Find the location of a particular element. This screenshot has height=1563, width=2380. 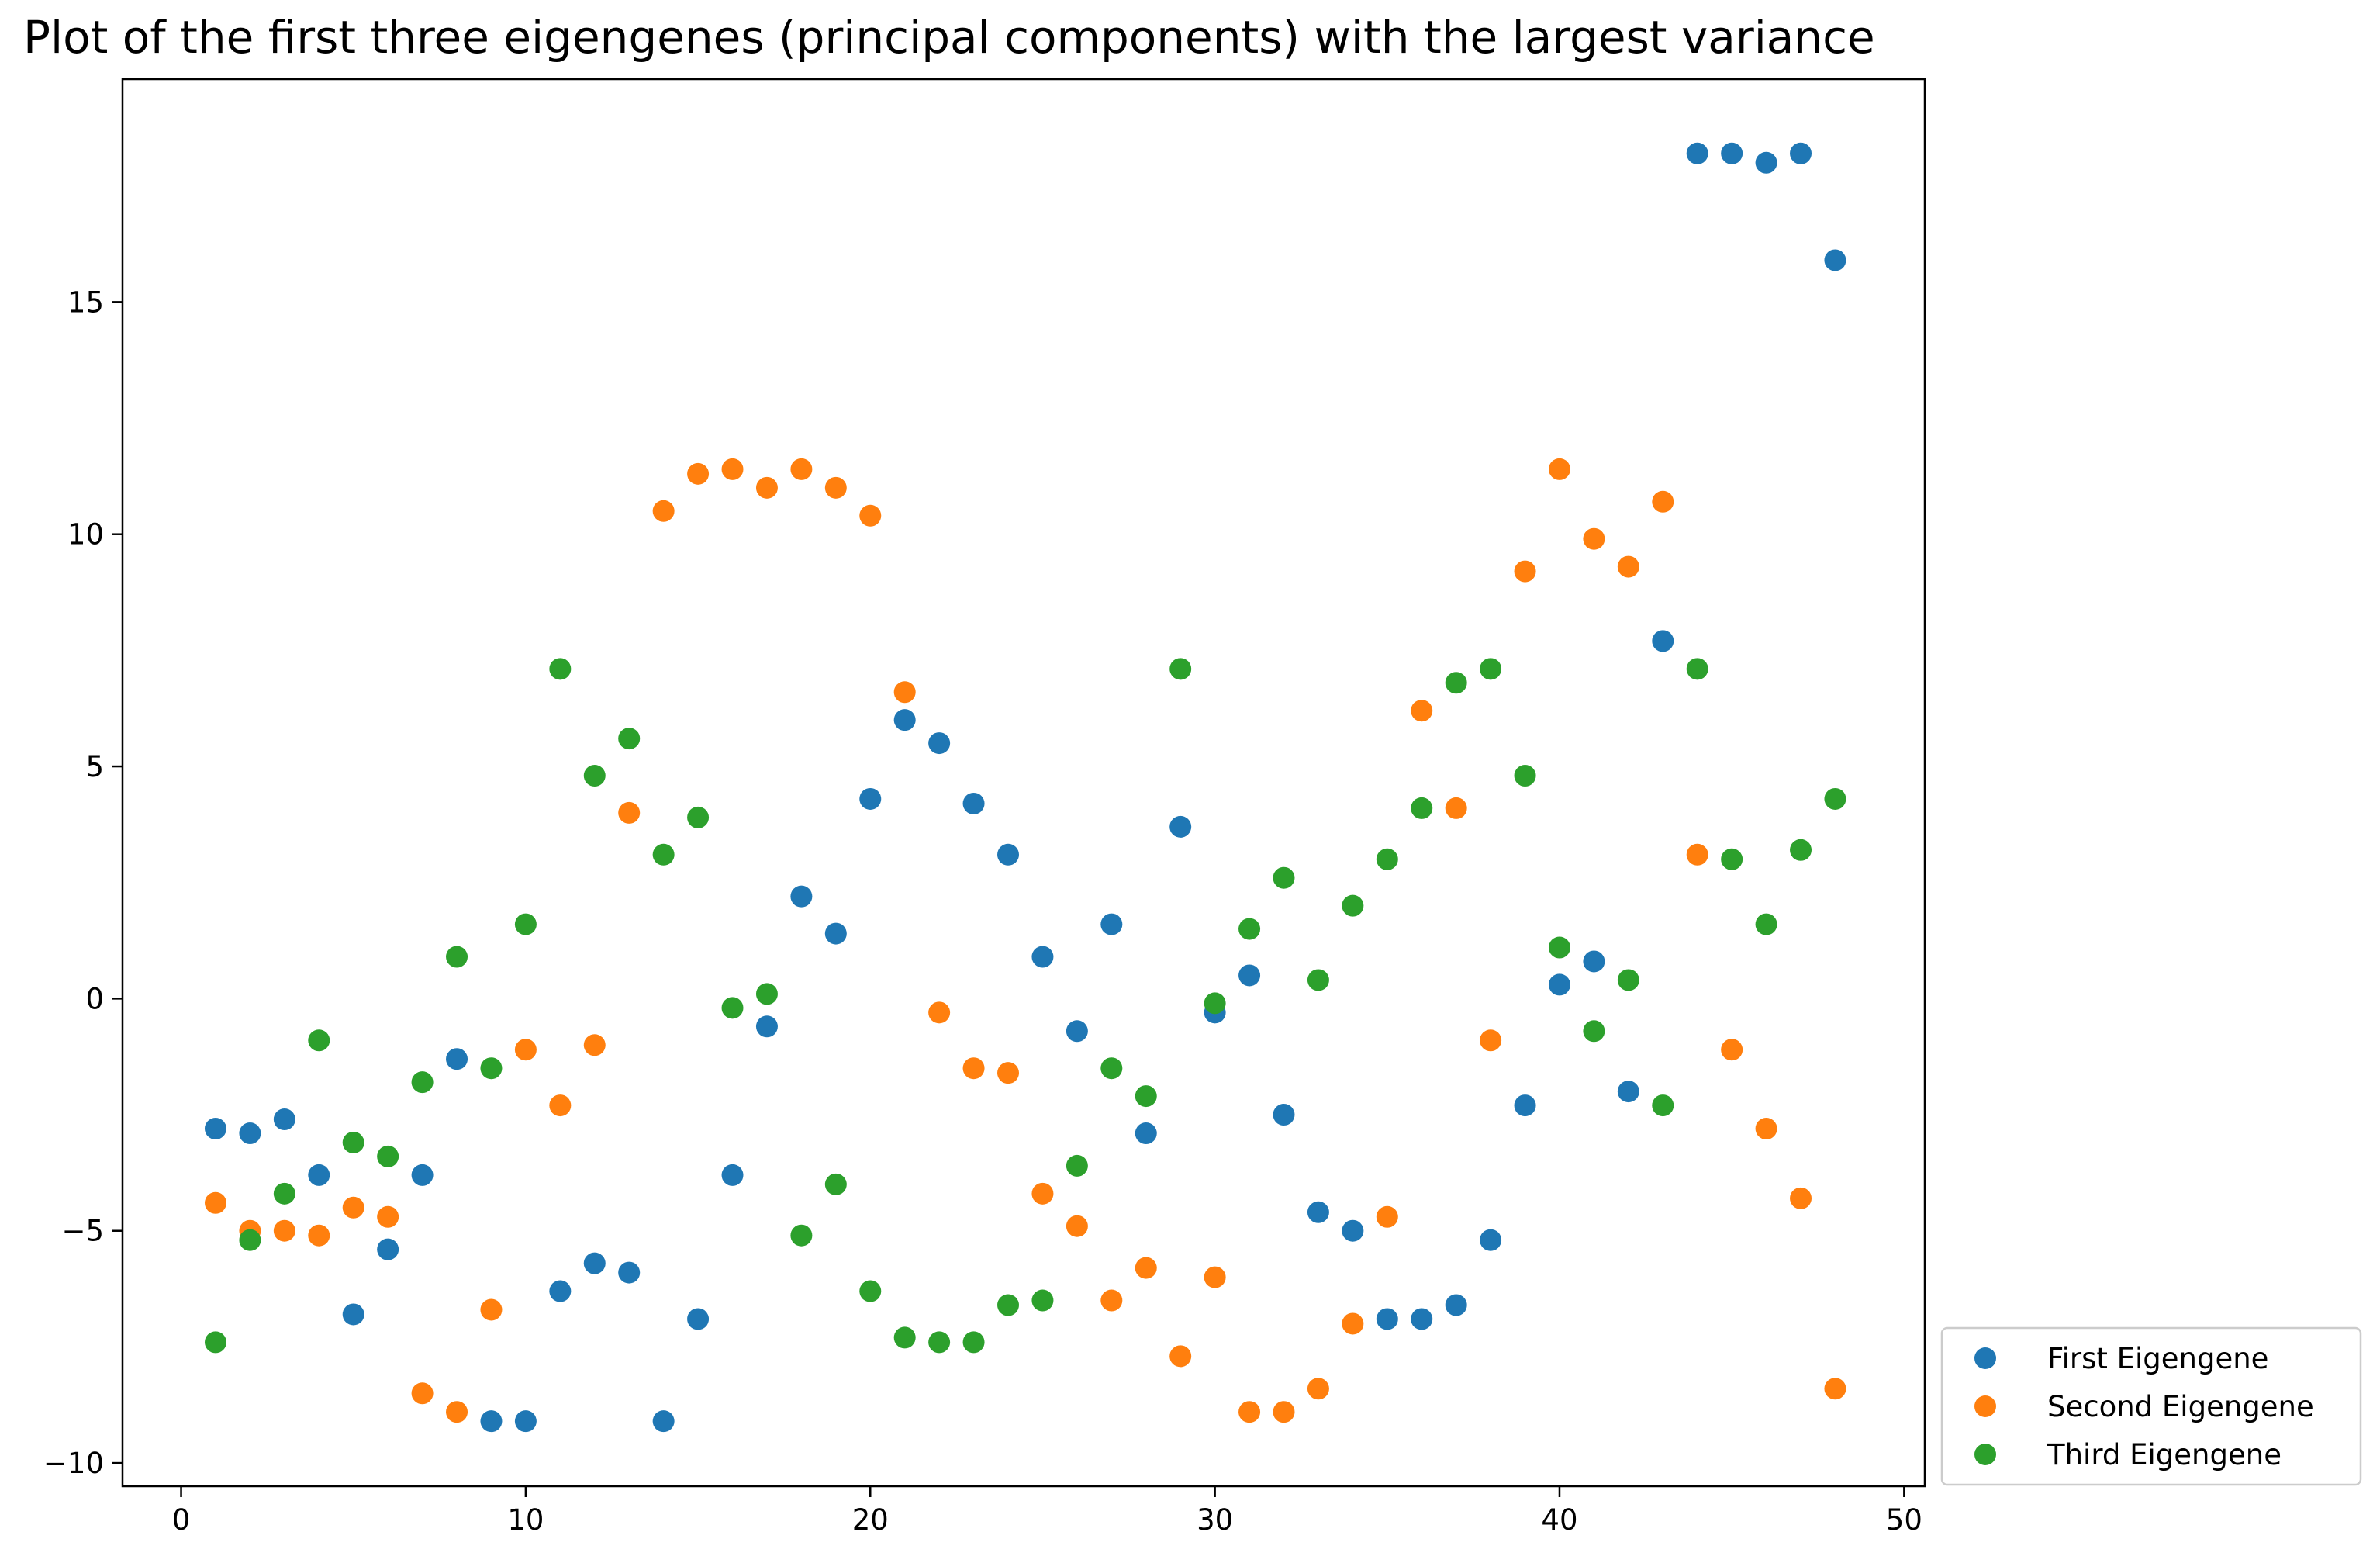

legend-marker is located at coordinates (1985, 1454).